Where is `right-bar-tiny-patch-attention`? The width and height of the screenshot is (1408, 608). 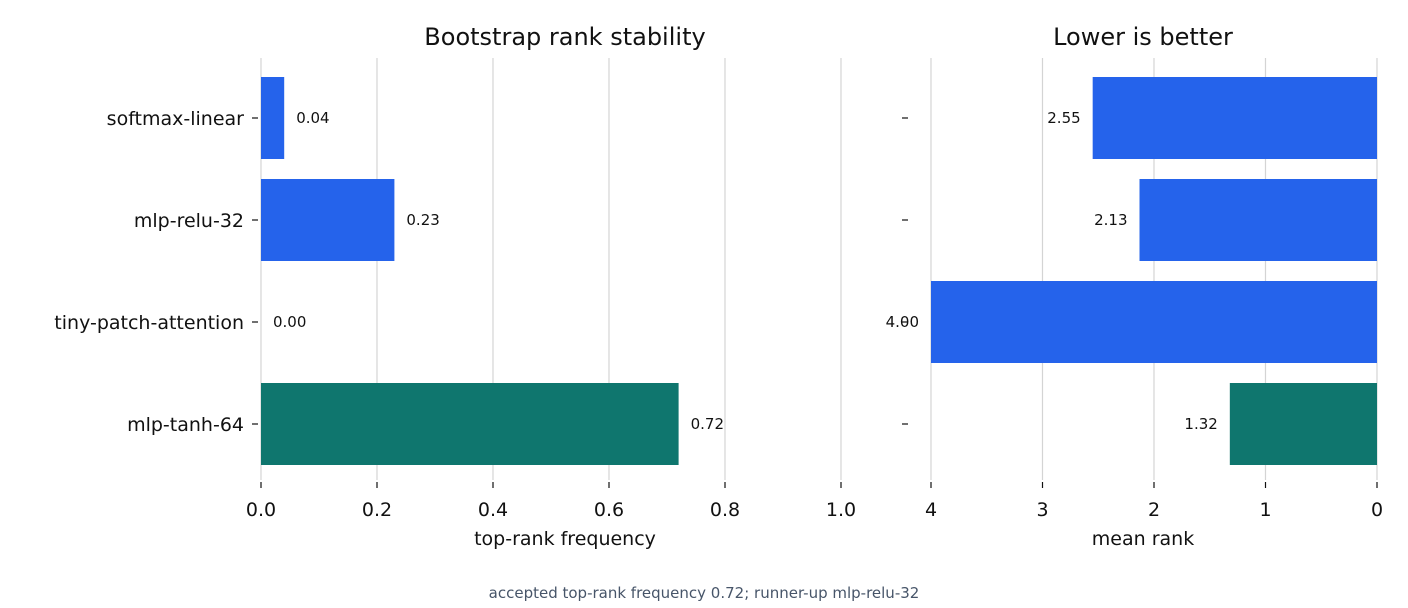
right-bar-tiny-patch-attention is located at coordinates (1154, 322).